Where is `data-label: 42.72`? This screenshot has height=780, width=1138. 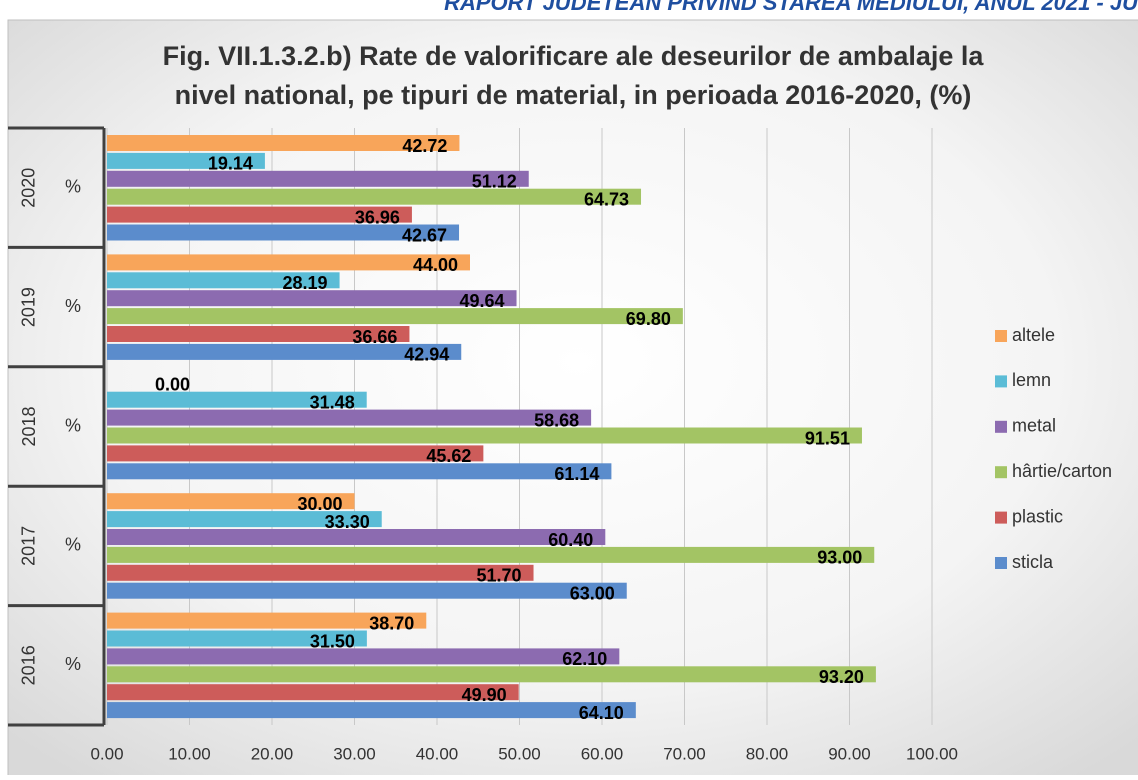
data-label: 42.72 is located at coordinates (424, 146).